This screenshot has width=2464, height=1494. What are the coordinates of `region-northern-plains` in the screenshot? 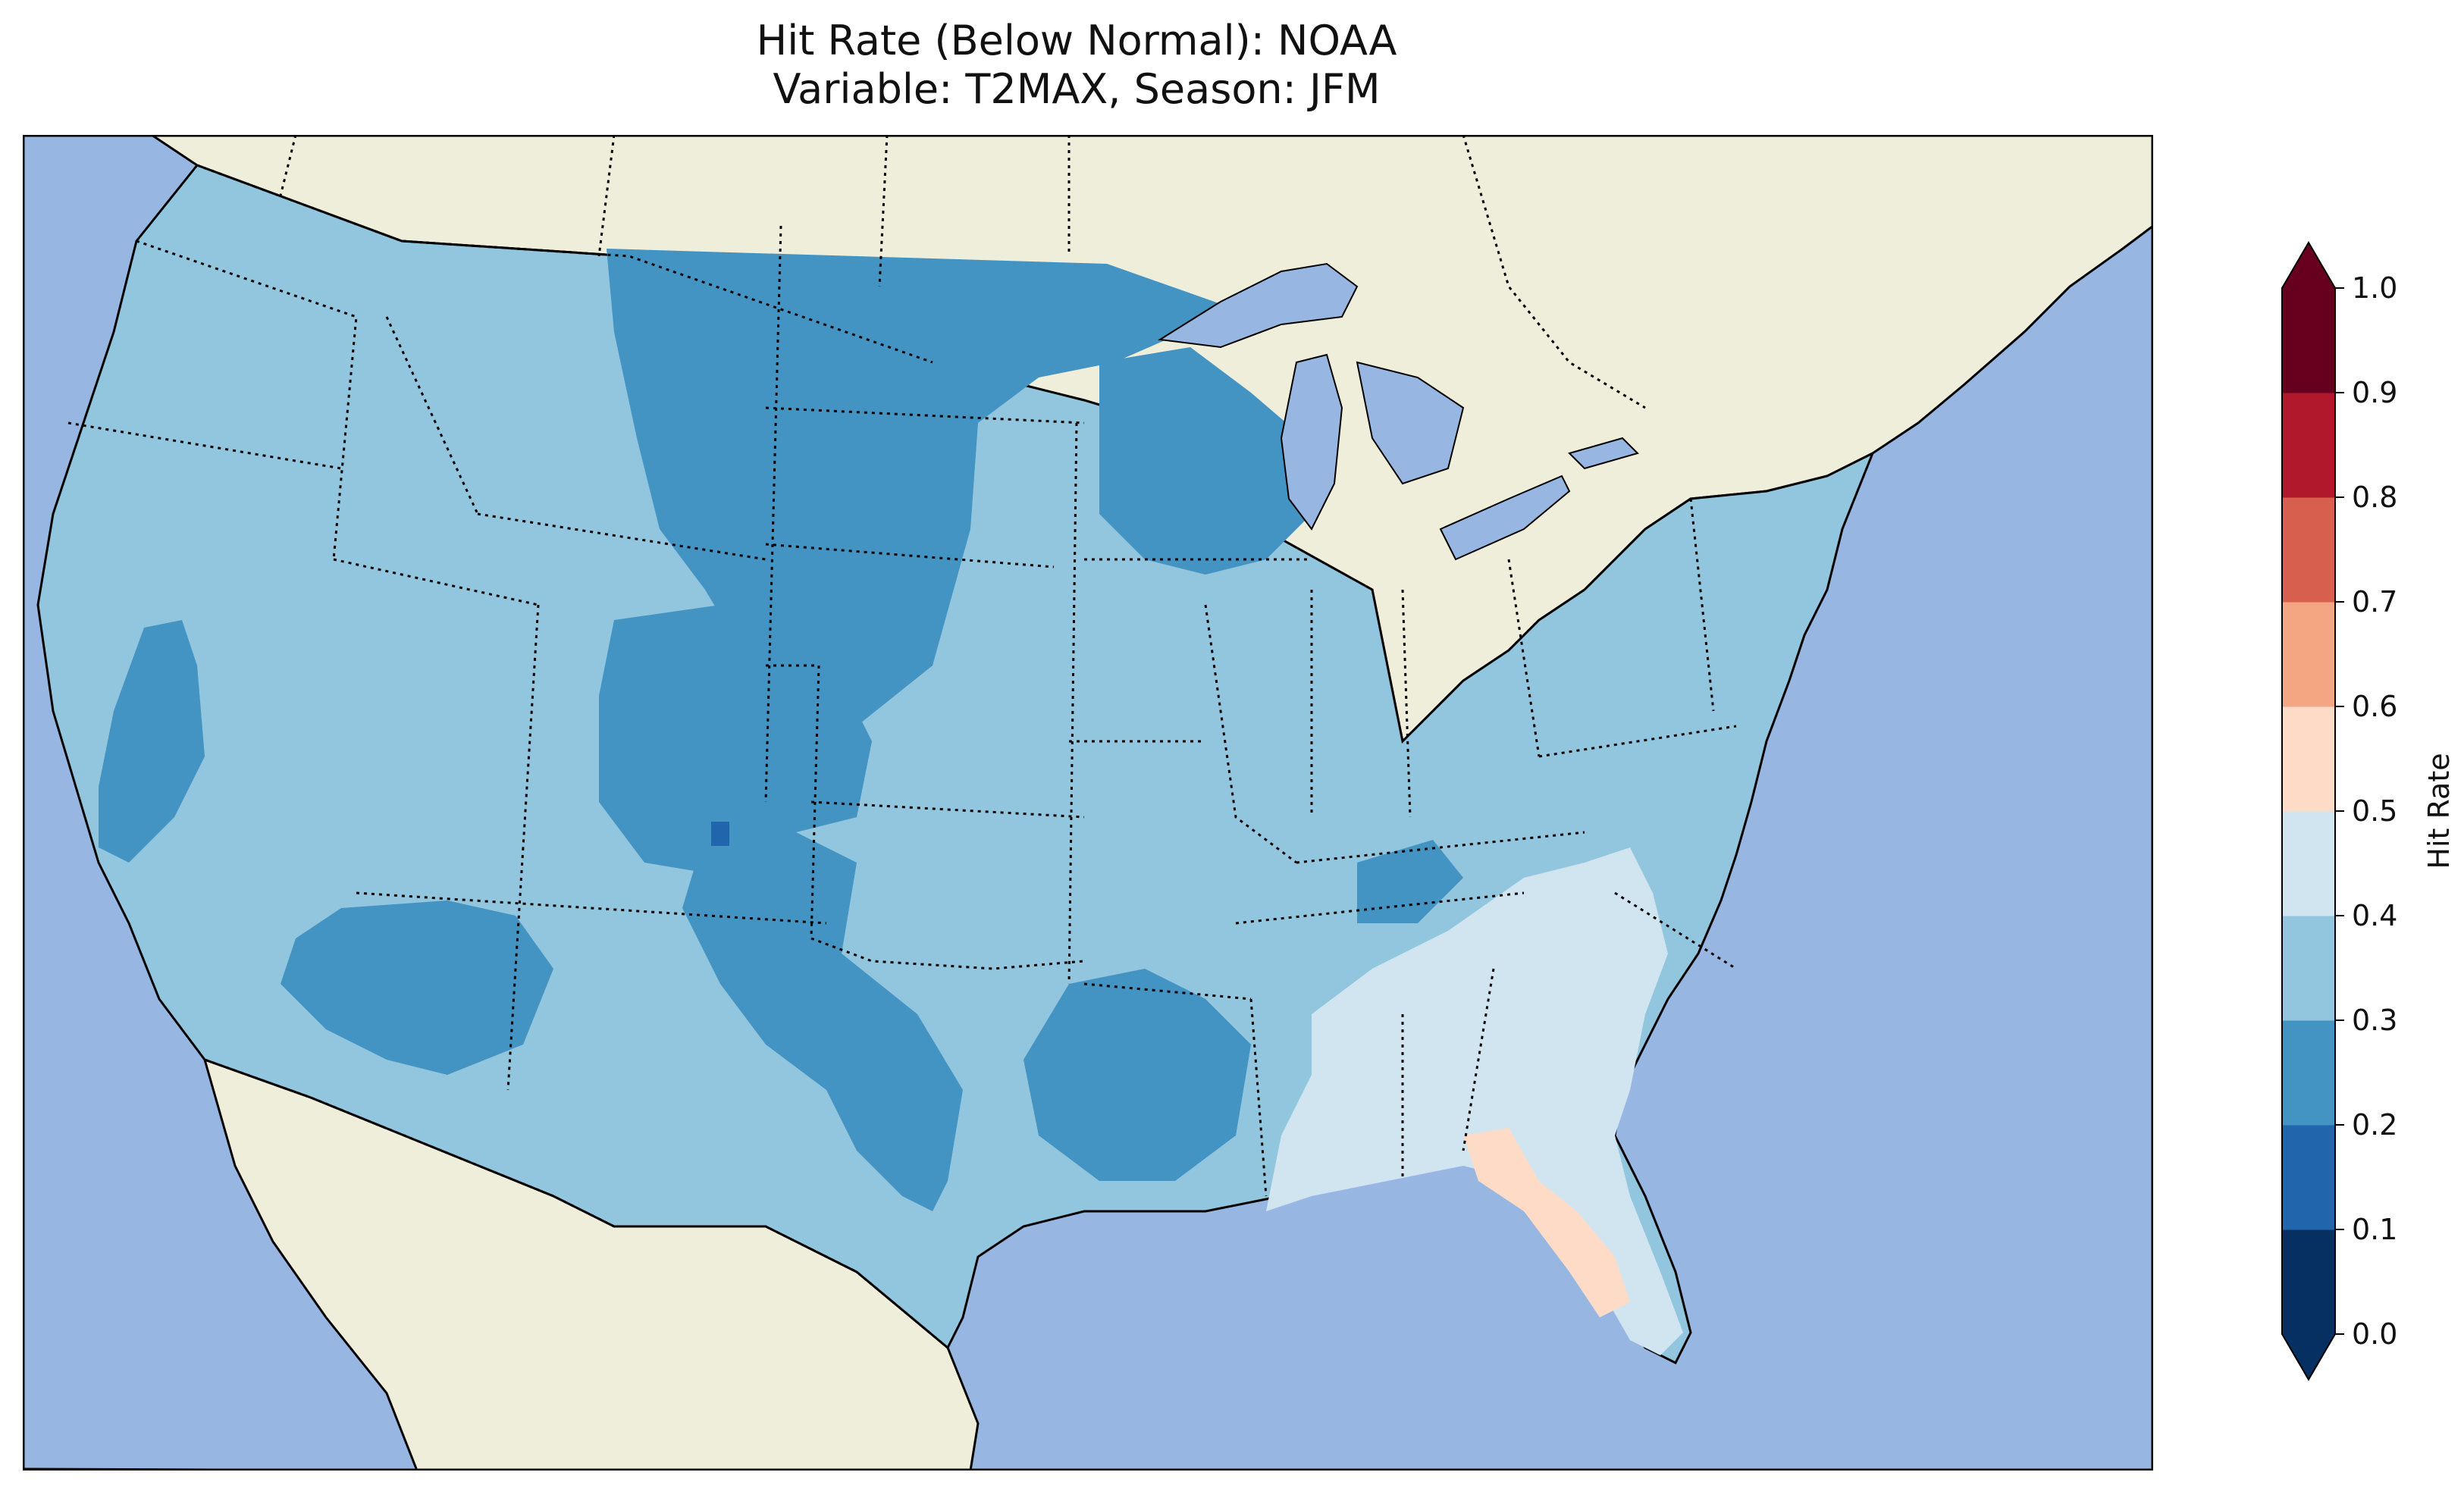 It's located at (922, 502).